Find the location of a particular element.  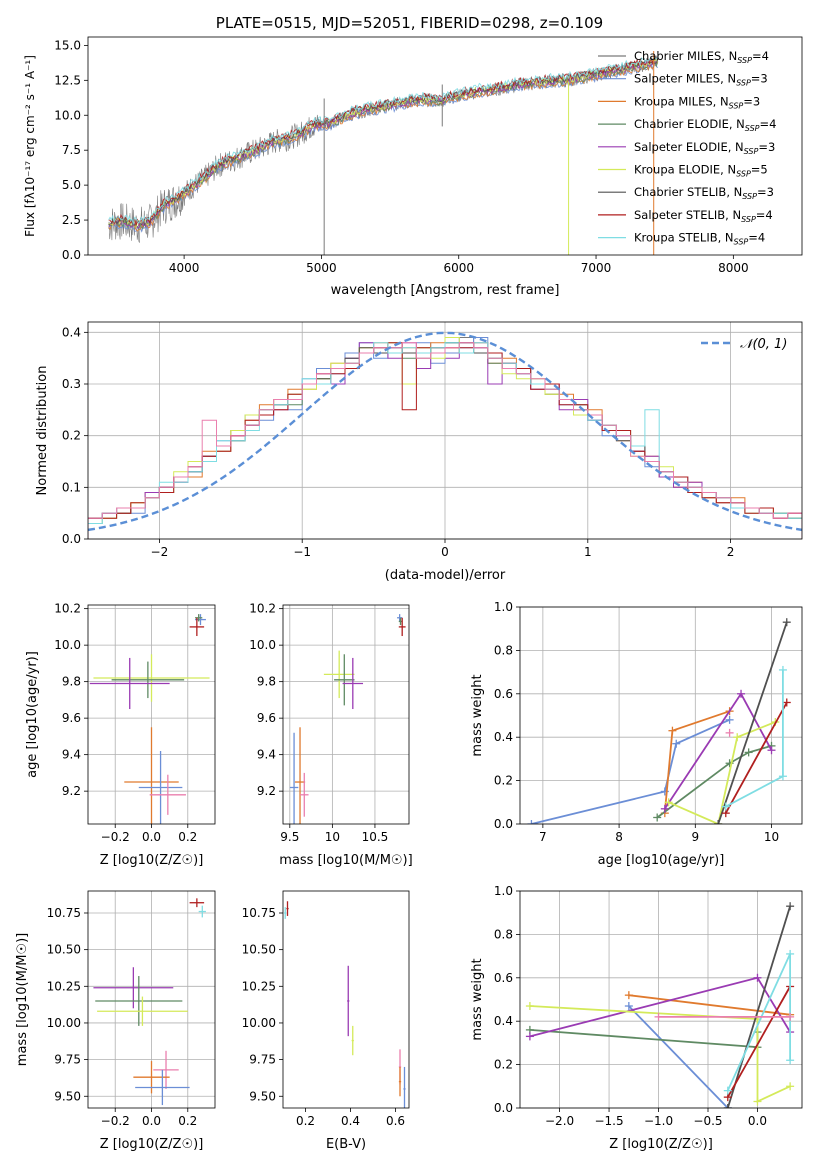

legend-text: Salpeter MILES, N is located at coordinates (685, 79).